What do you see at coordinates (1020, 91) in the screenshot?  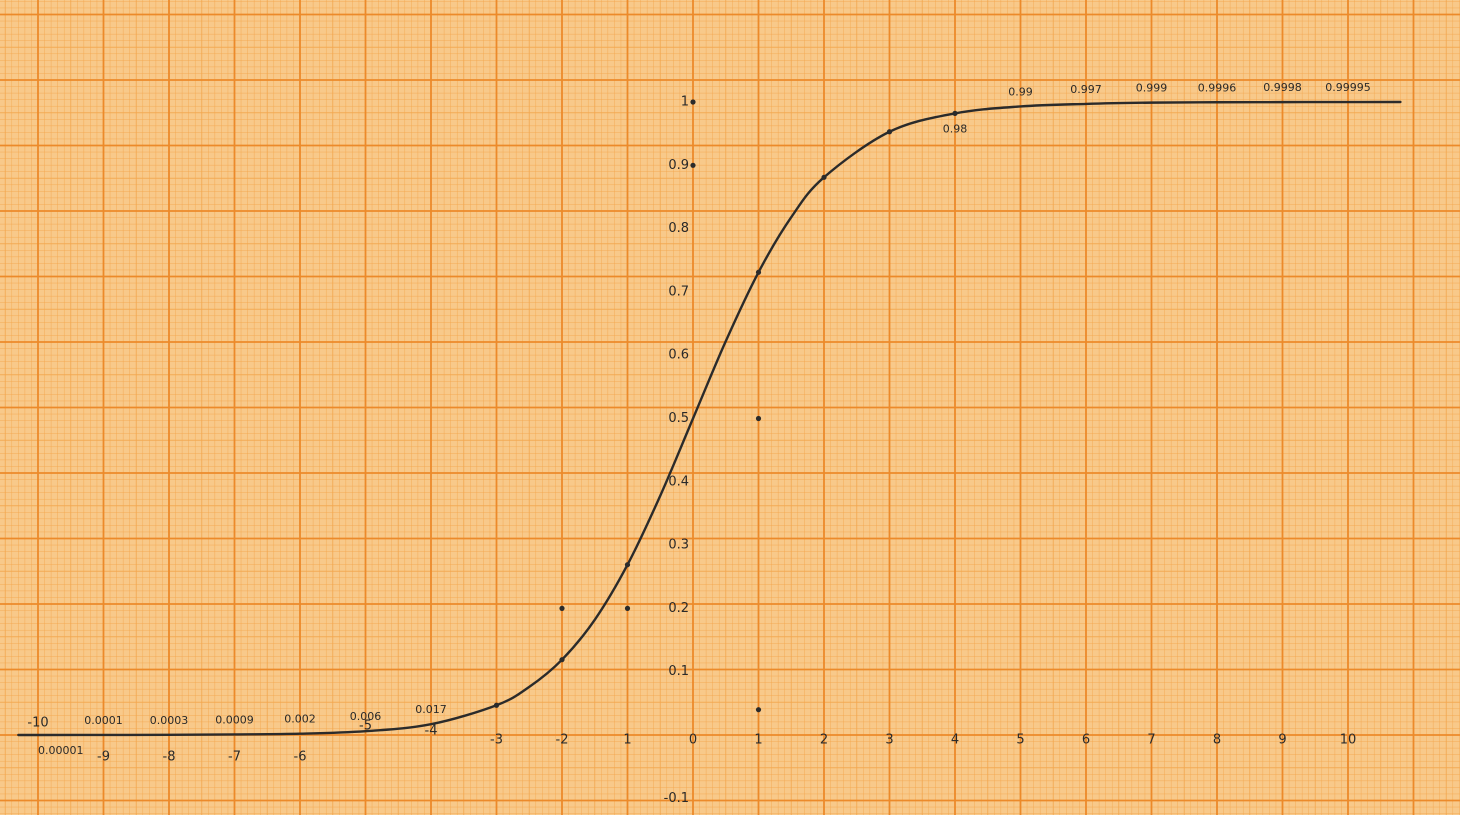 I see `point-value-label: 0.99` at bounding box center [1020, 91].